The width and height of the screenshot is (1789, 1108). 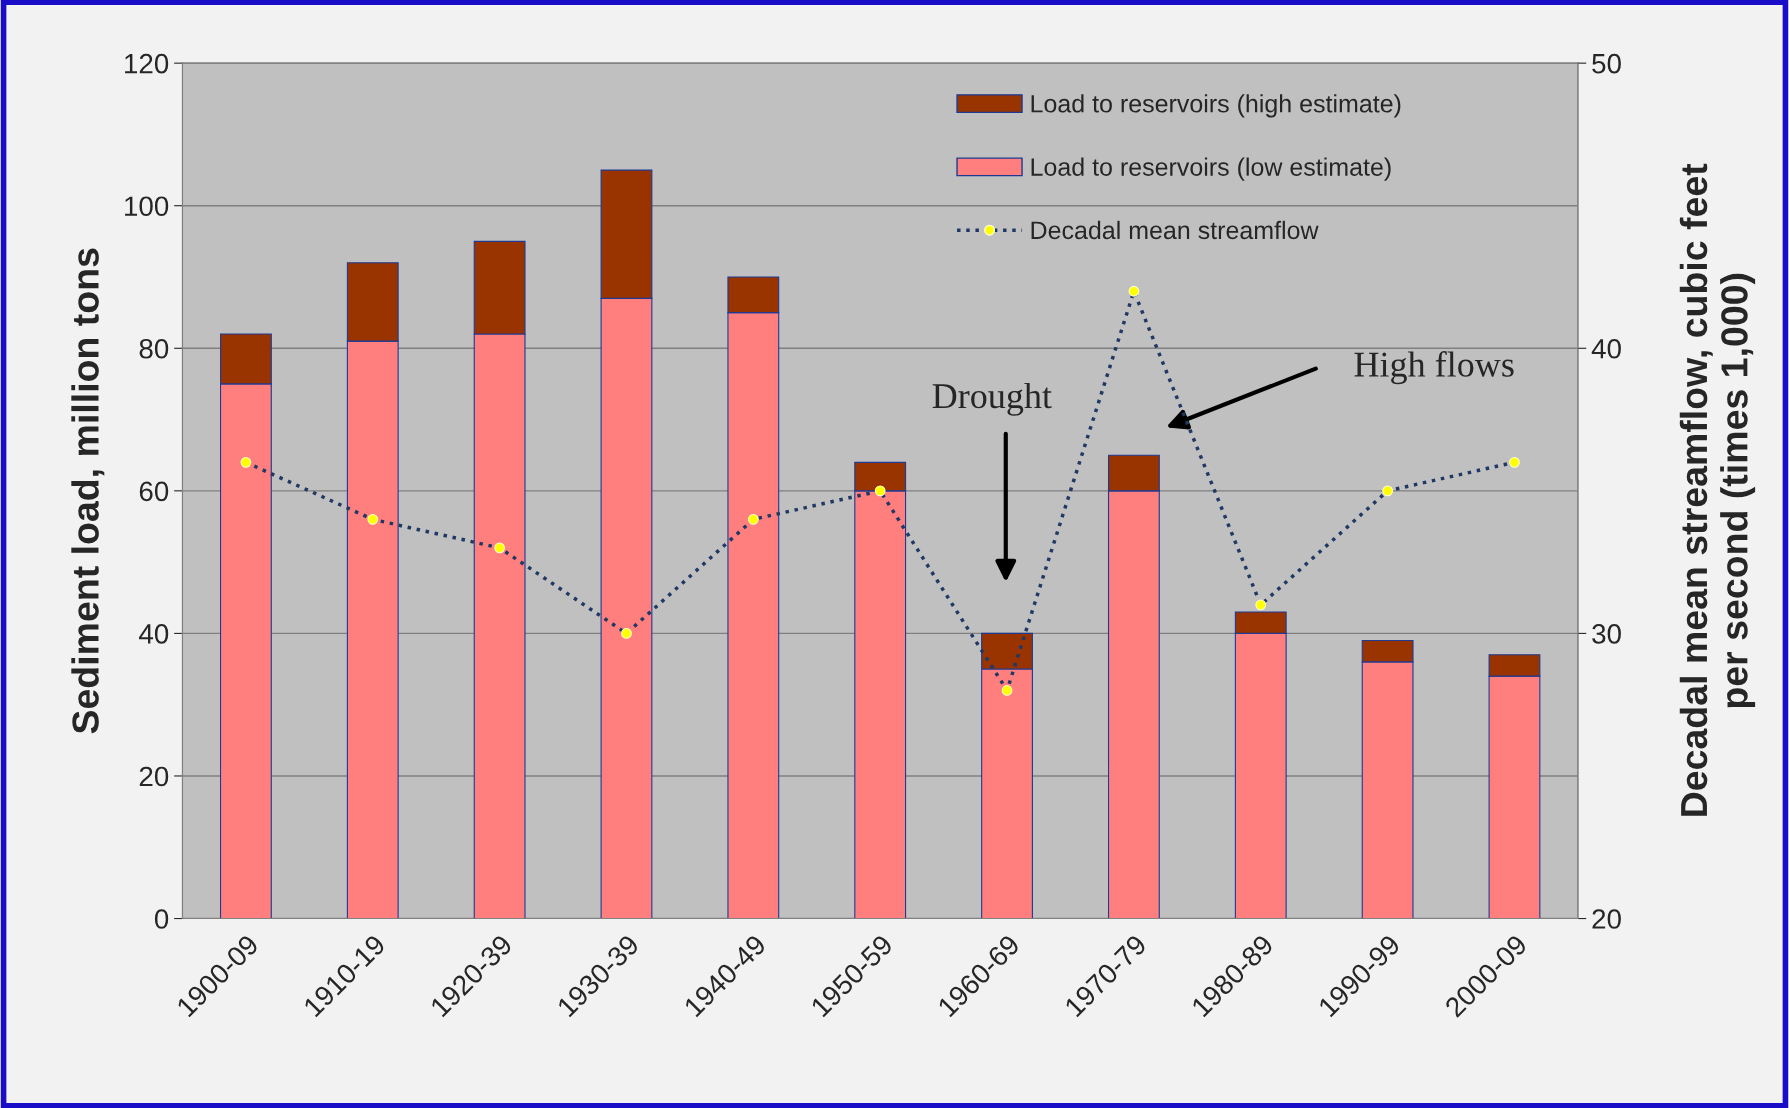 What do you see at coordinates (154, 634) in the screenshot?
I see `y-tick-label: 40` at bounding box center [154, 634].